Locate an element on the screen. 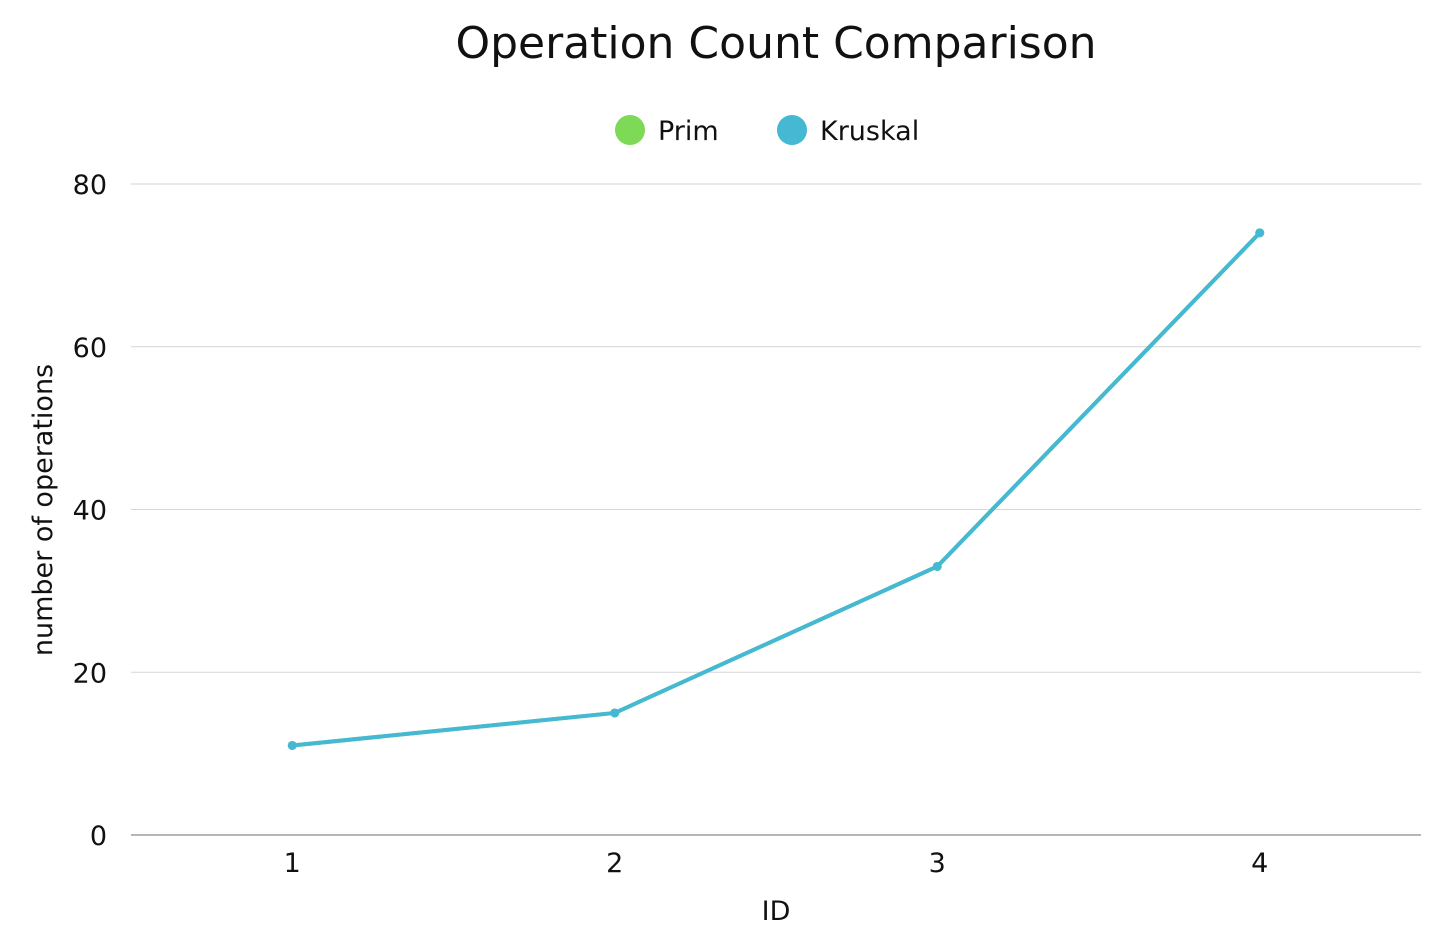 Image resolution: width=1451 pixels, height=952 pixels. y-tick-label: 80 is located at coordinates (90, 185).